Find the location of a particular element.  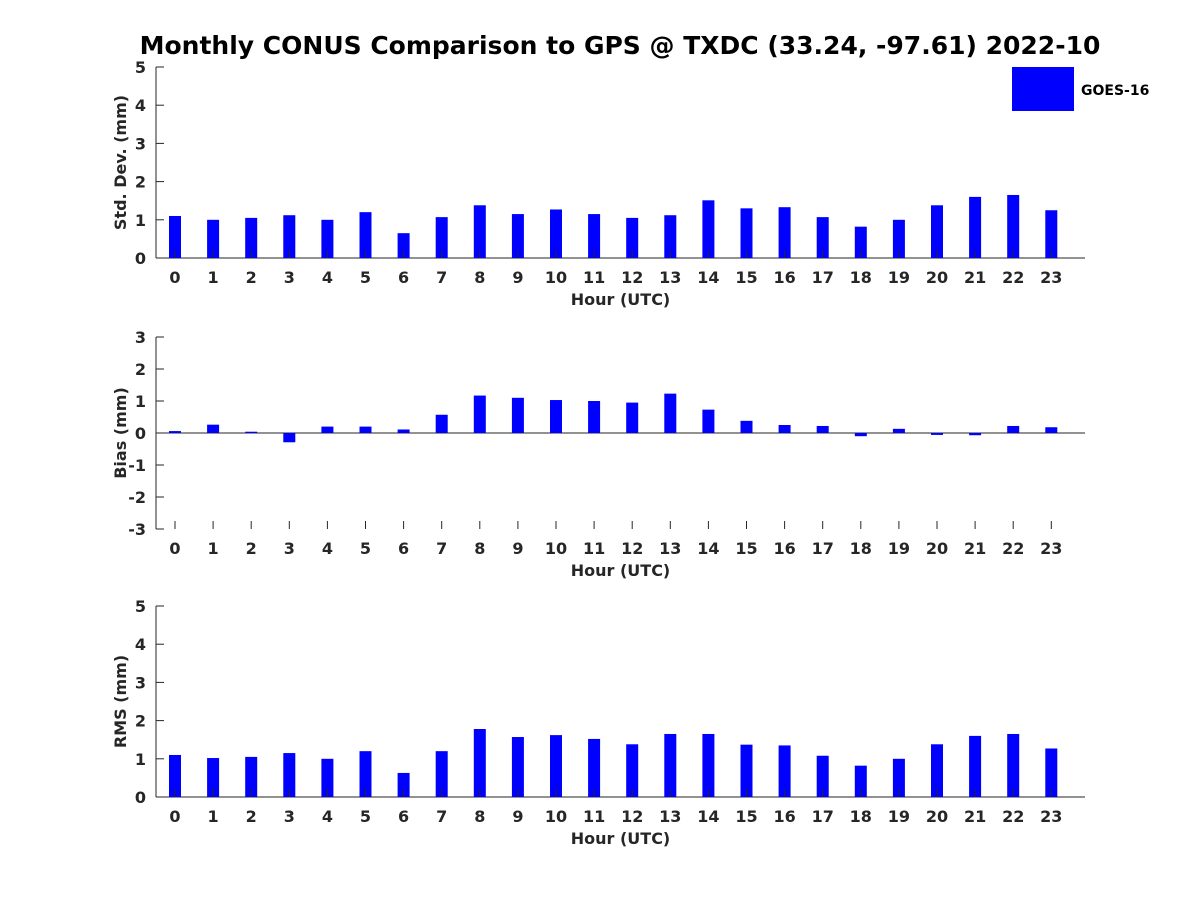

y-tick-label: -1 is located at coordinates (137, 465).